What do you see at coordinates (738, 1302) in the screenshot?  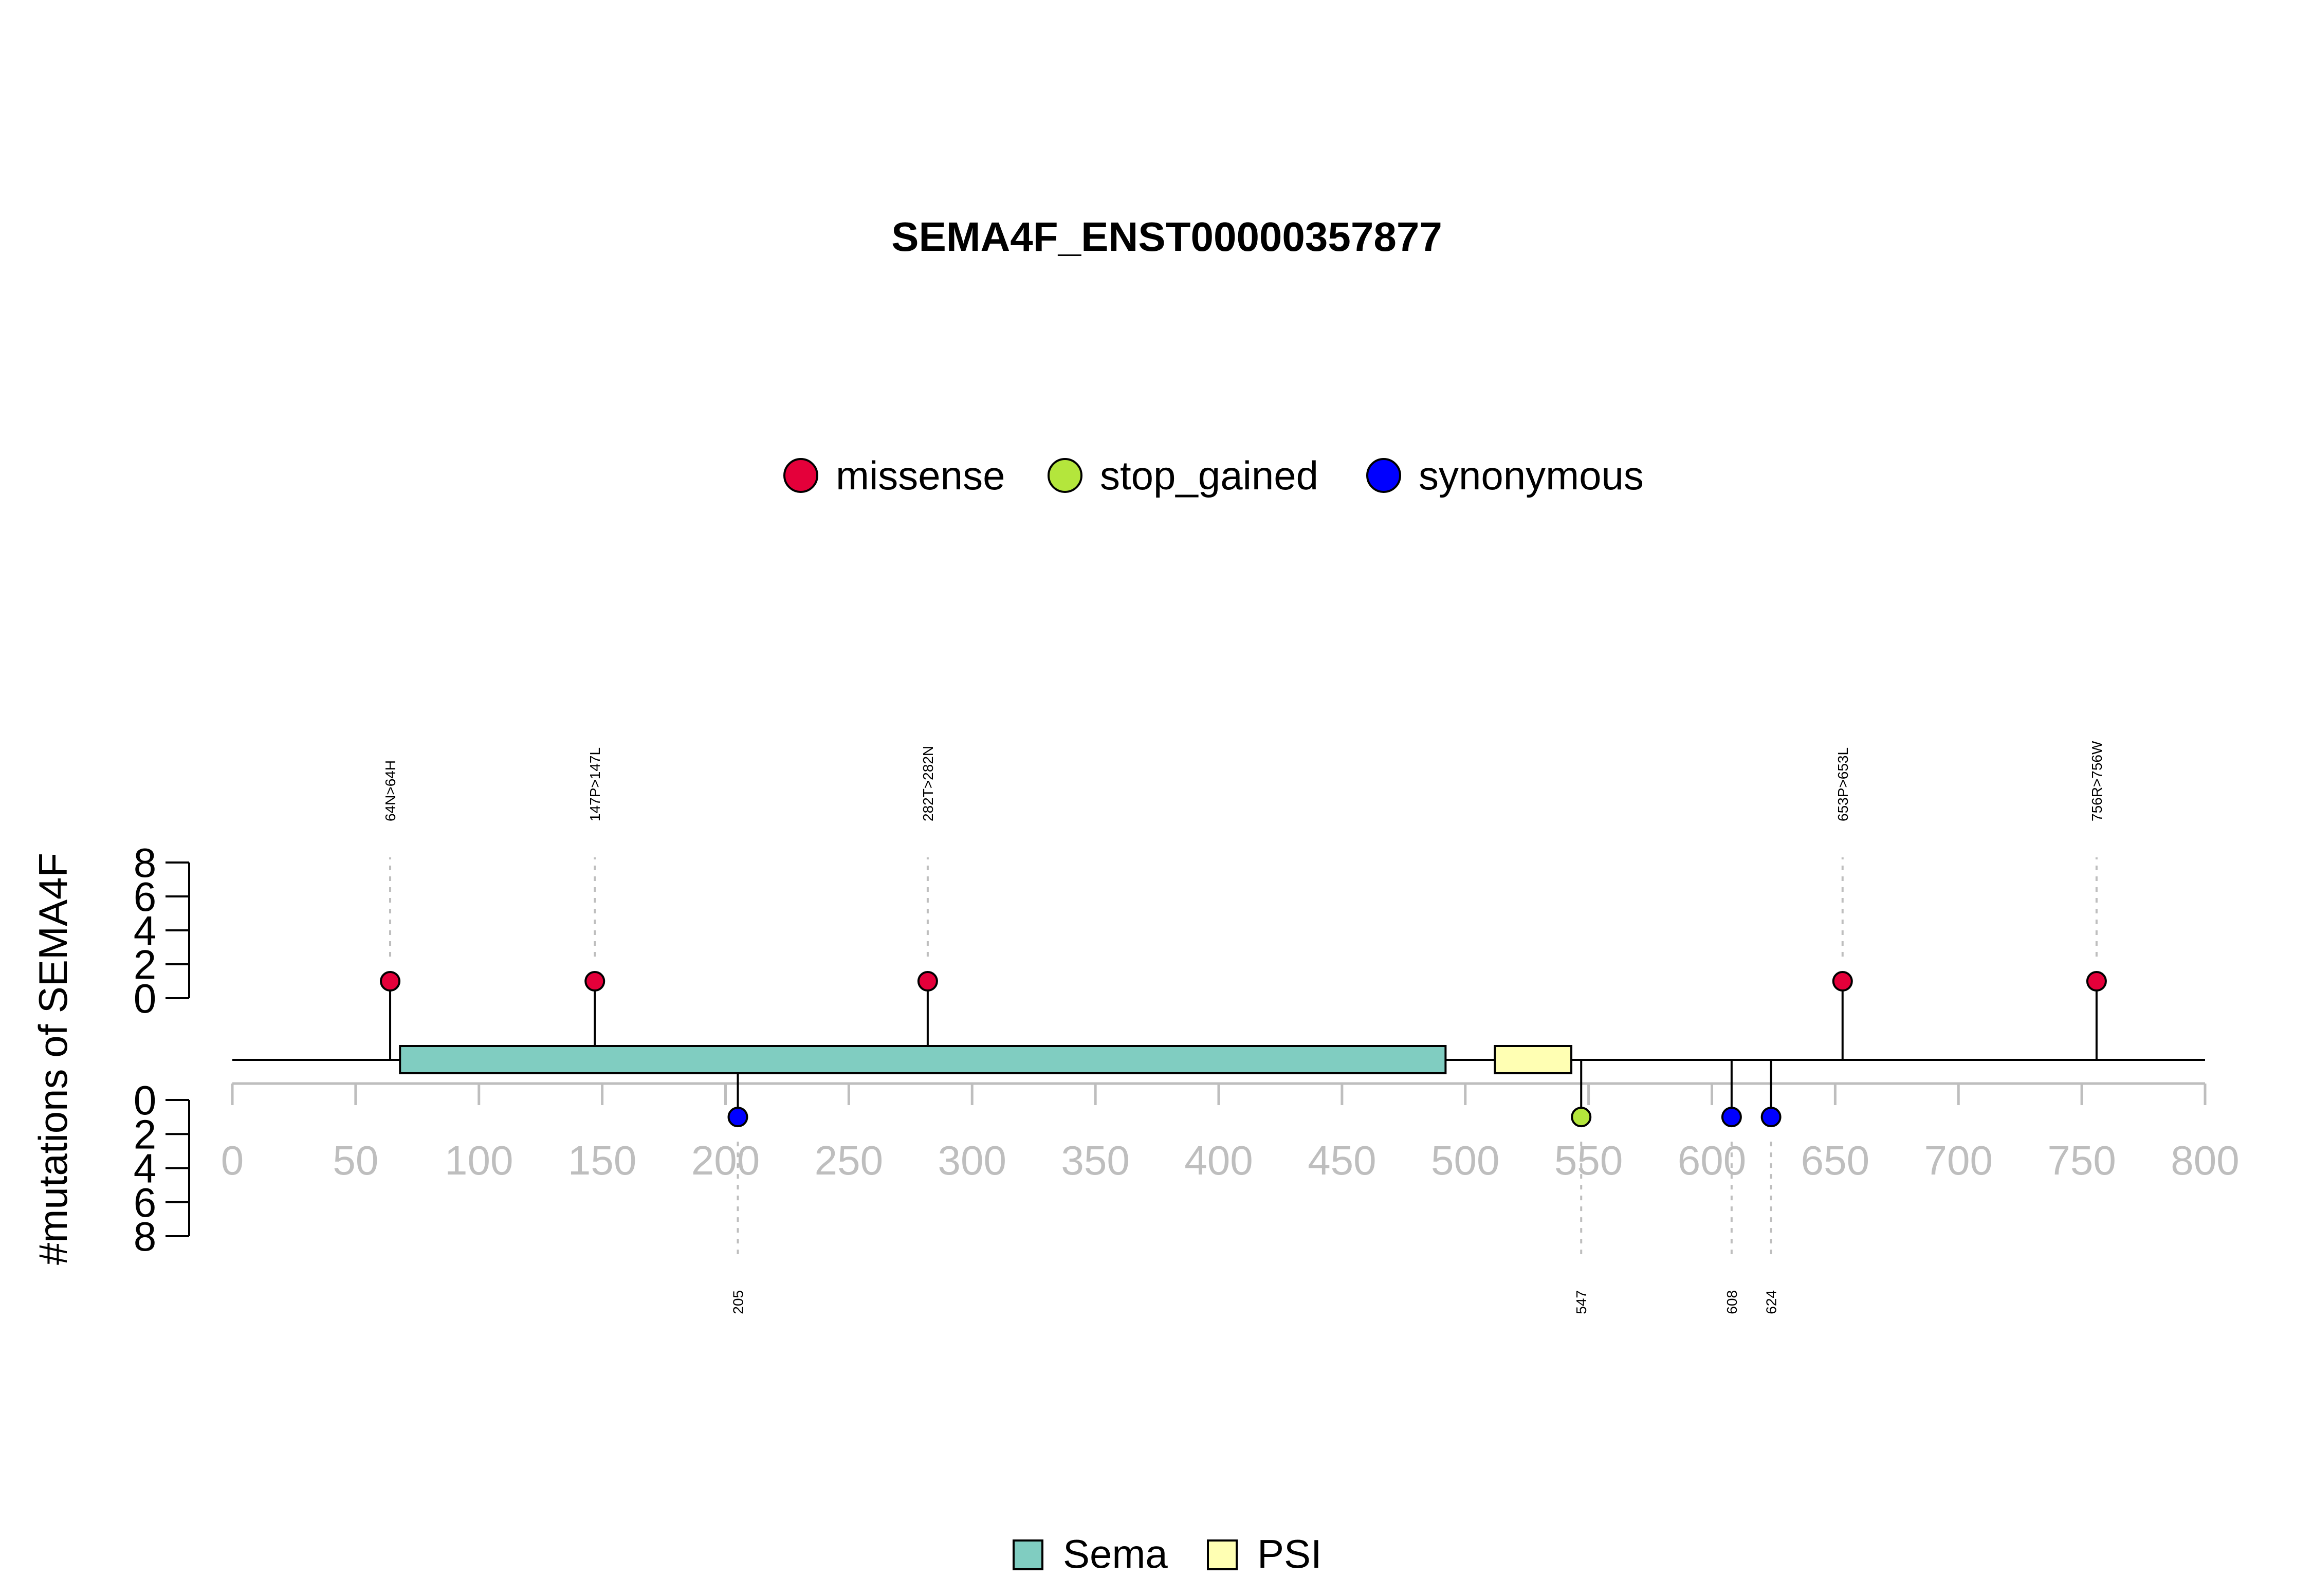 I see `label-lower-205: 205` at bounding box center [738, 1302].